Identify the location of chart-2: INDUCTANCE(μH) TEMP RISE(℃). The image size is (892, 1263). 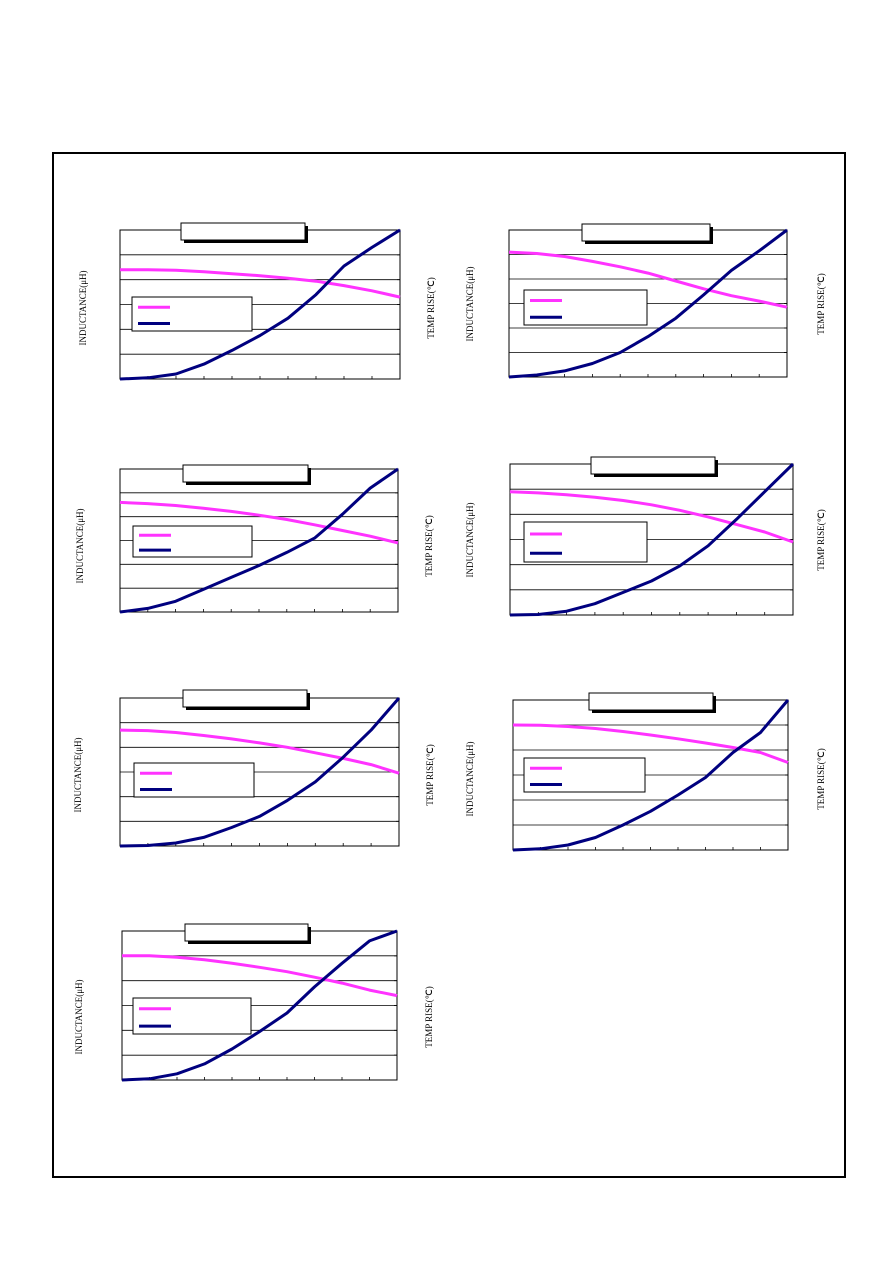
(645, 301).